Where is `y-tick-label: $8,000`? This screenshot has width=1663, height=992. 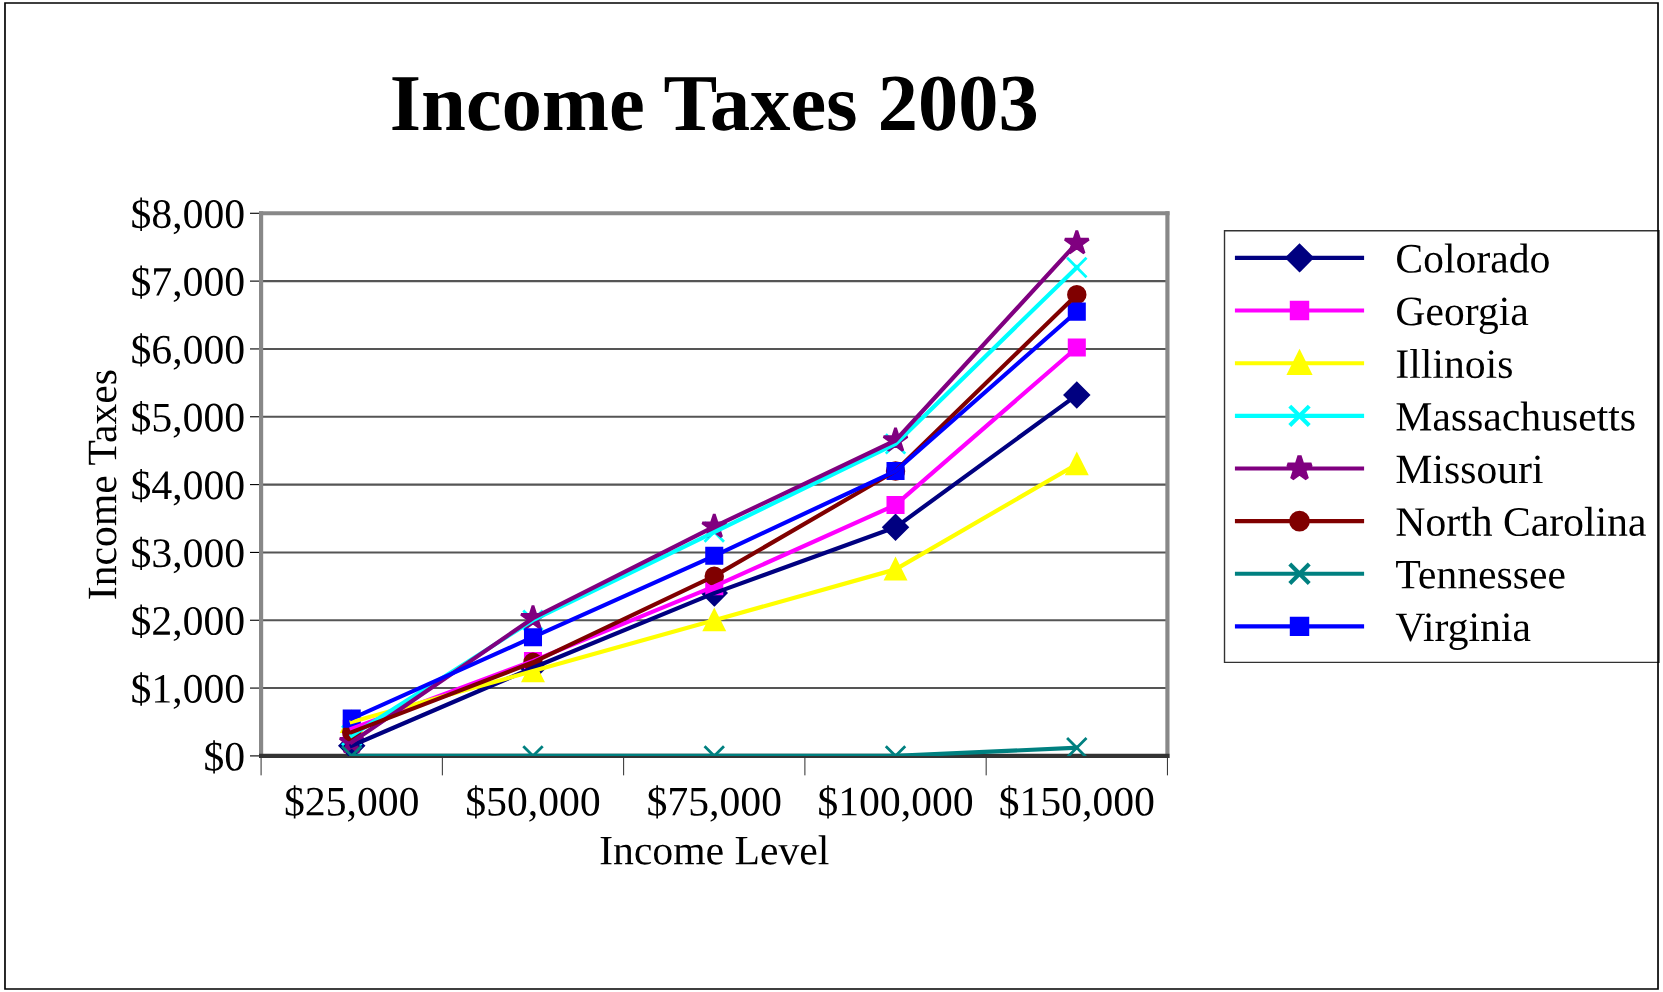 y-tick-label: $8,000 is located at coordinates (188, 216).